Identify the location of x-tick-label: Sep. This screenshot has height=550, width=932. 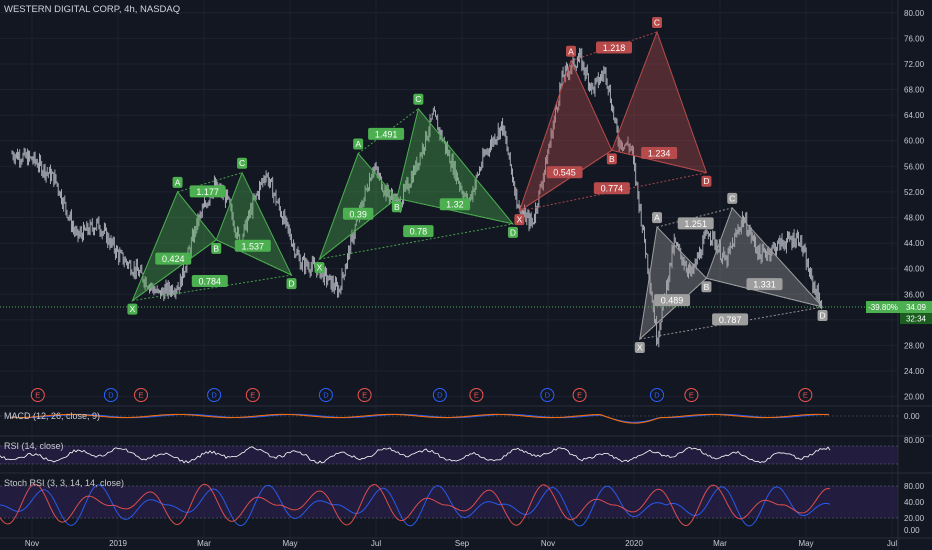
(462, 543).